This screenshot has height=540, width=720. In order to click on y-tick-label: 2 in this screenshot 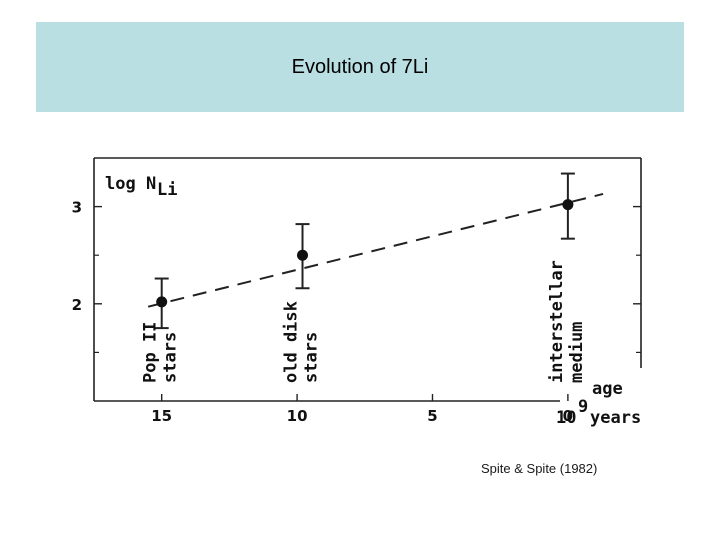, I will do `click(77, 305)`.